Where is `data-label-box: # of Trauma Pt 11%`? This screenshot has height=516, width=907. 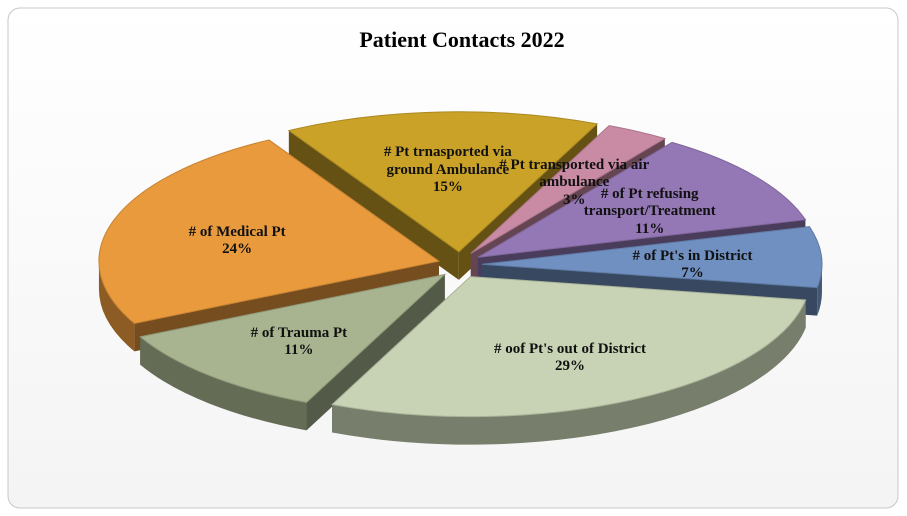 data-label-box: # of Trauma Pt 11% is located at coordinates (299, 342).